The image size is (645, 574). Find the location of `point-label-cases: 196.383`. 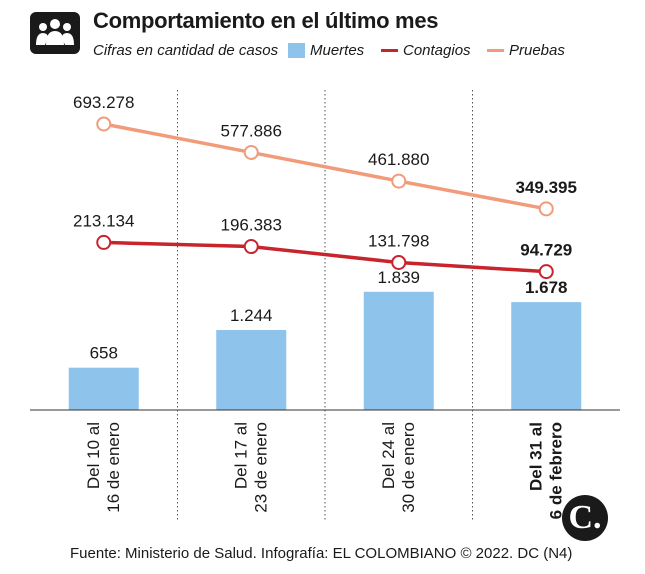

point-label-cases: 196.383 is located at coordinates (251, 225).